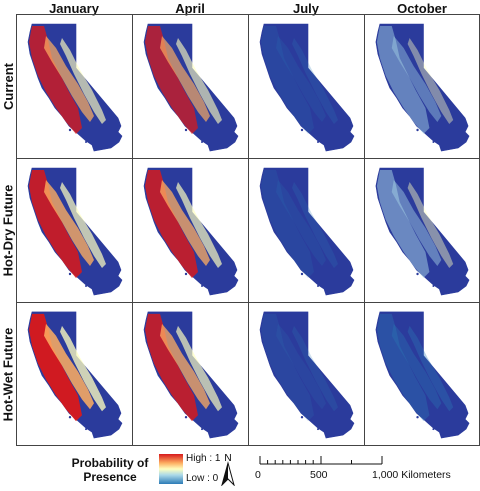 The image size is (480, 491). Describe the element at coordinates (227, 458) in the screenshot. I see `north-label: N` at that location.